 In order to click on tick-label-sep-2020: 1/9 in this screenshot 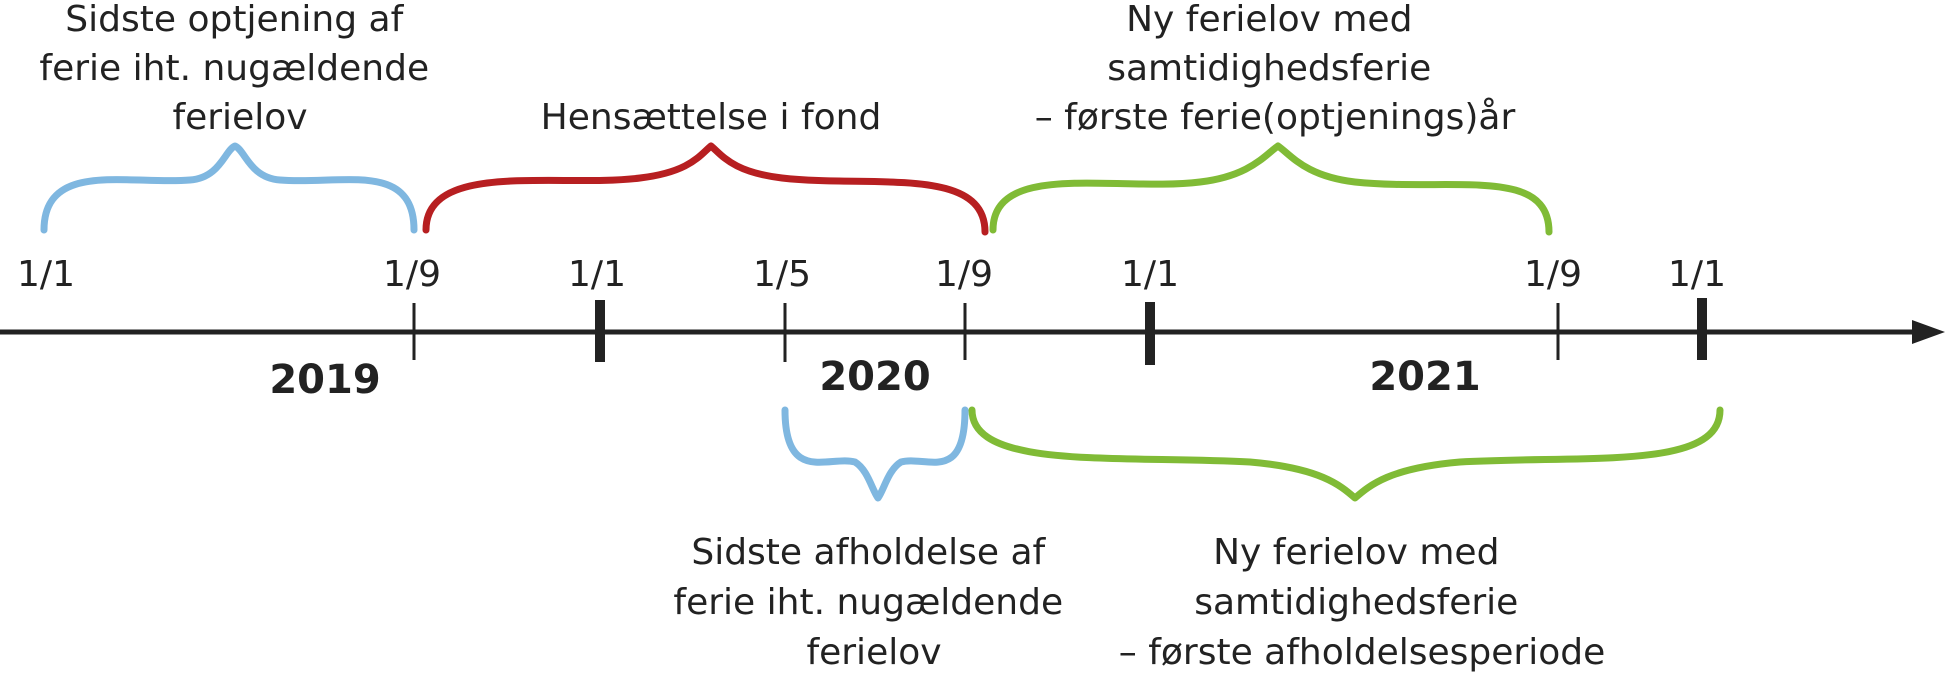, I will do `click(964, 274)`.